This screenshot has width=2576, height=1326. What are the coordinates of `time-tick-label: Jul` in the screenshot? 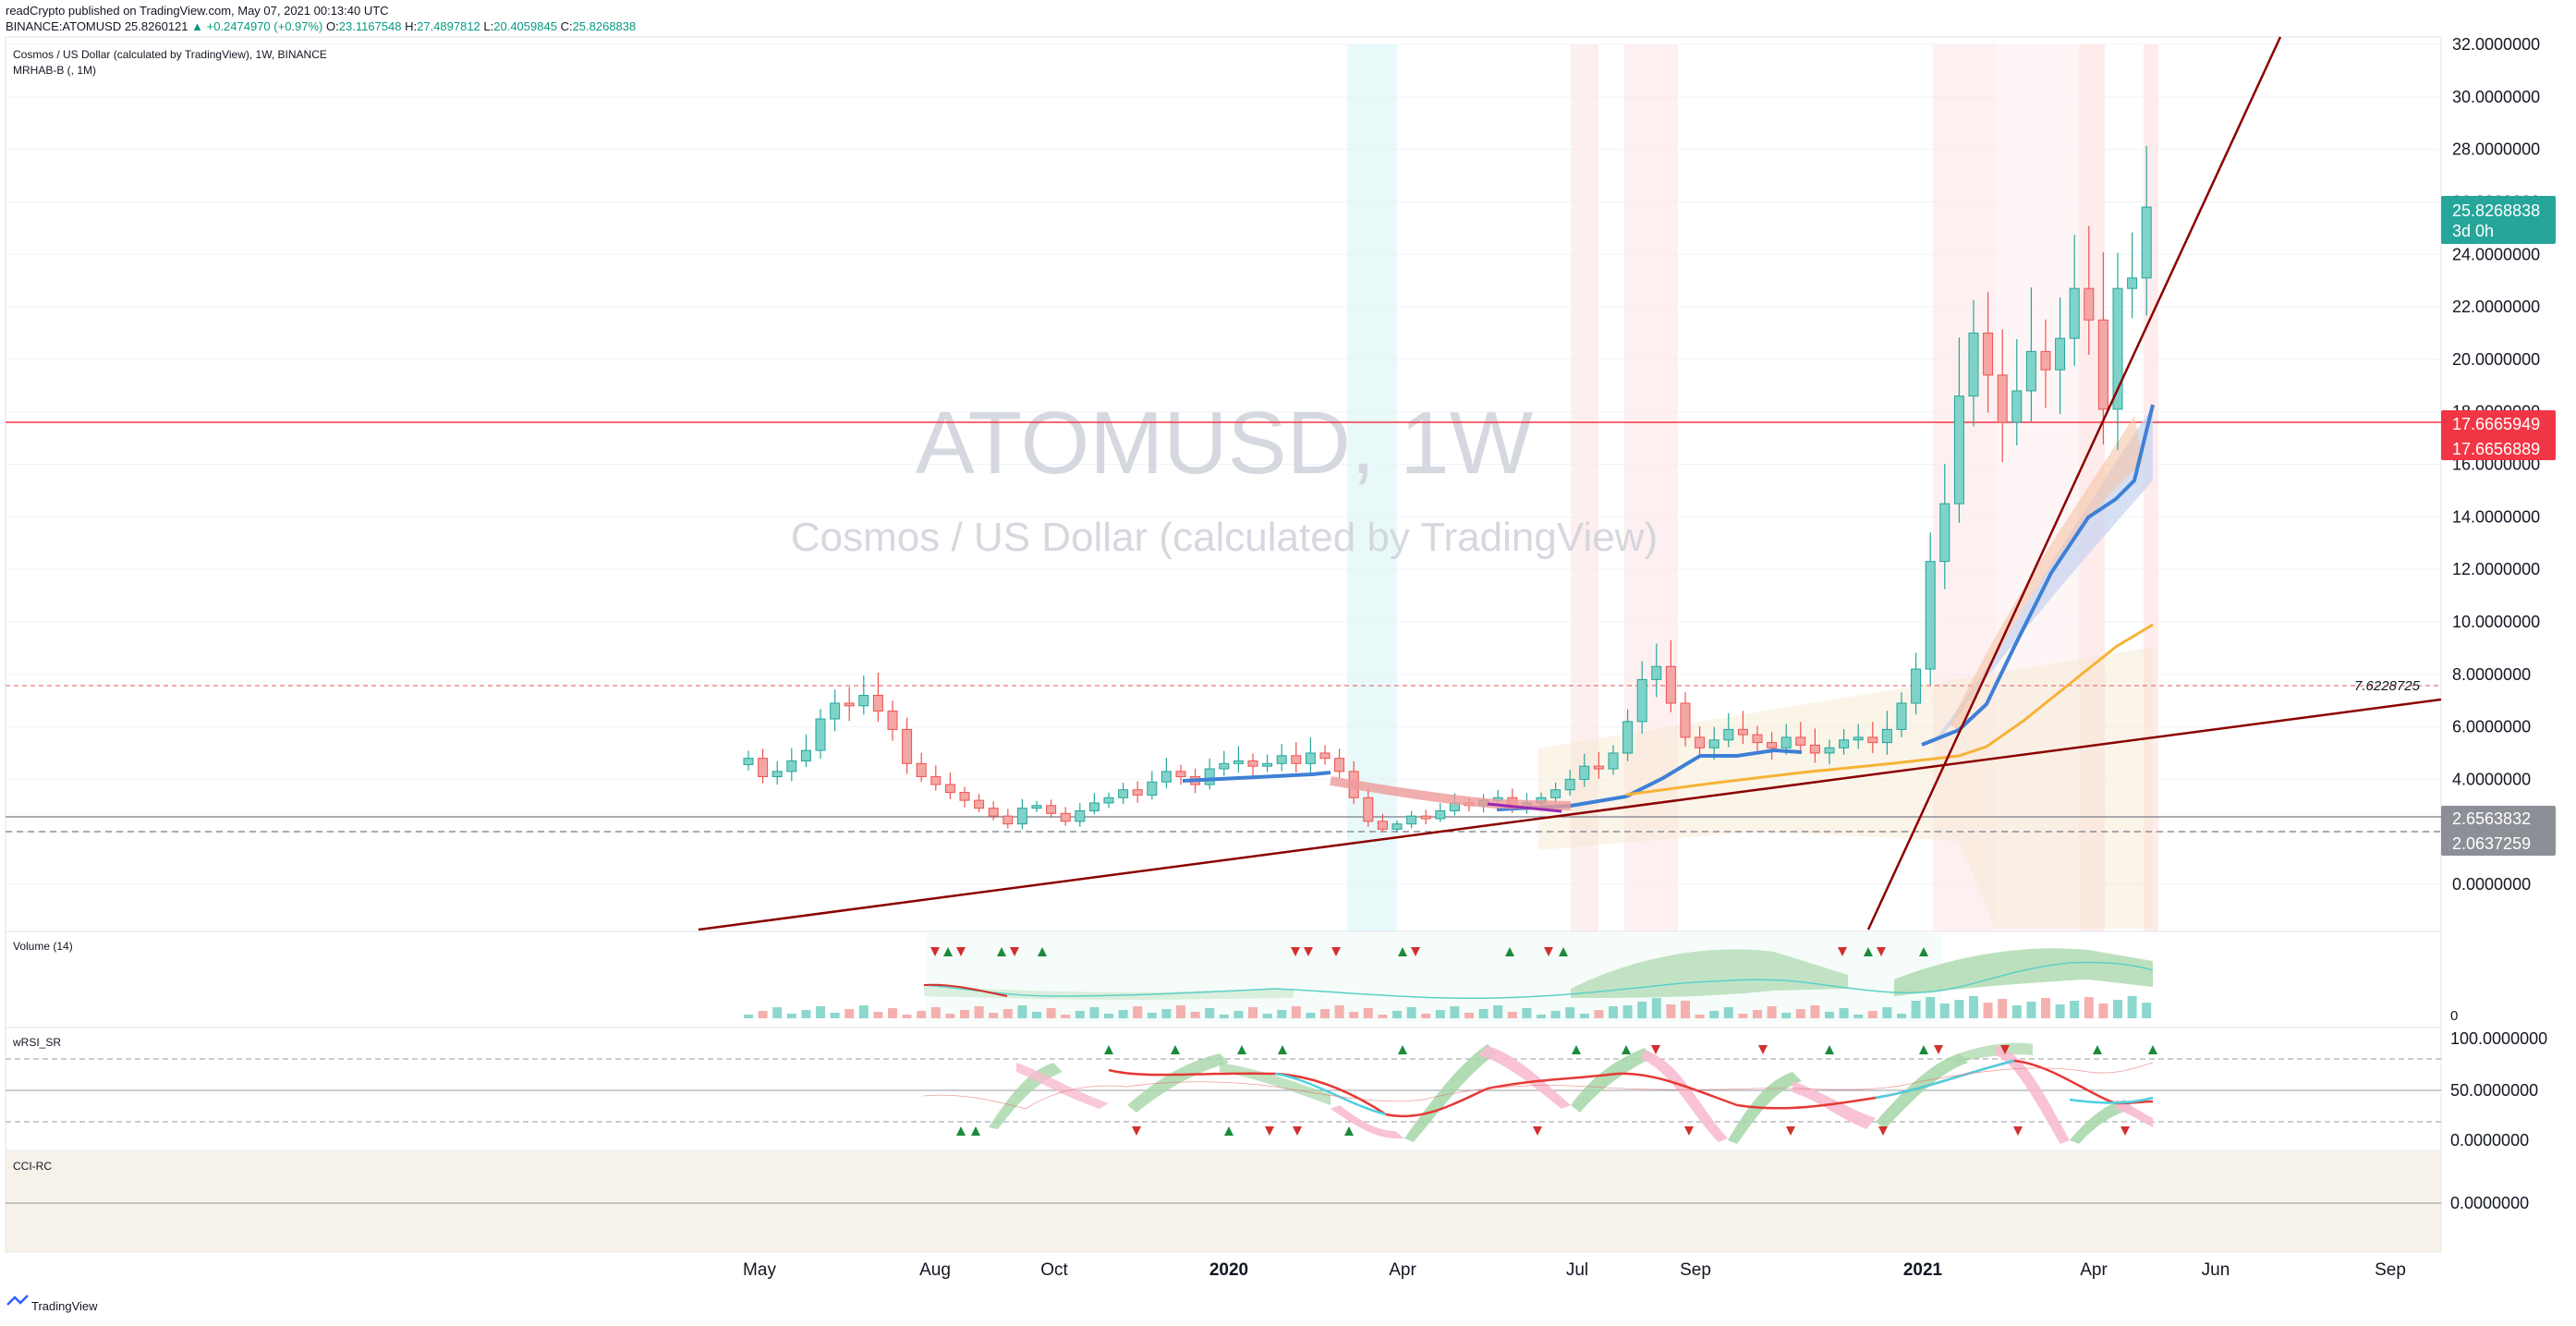 It's located at (1577, 1270).